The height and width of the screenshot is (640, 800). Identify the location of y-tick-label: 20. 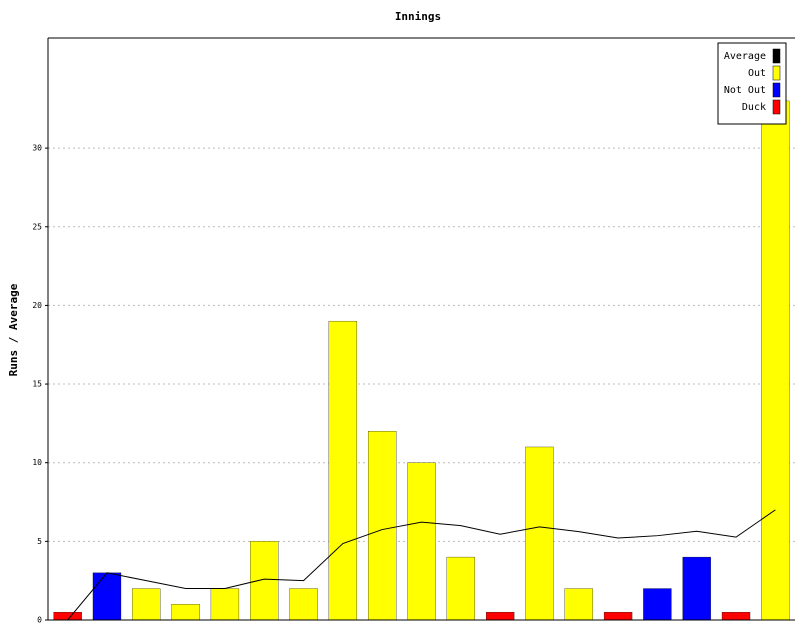
(37, 305).